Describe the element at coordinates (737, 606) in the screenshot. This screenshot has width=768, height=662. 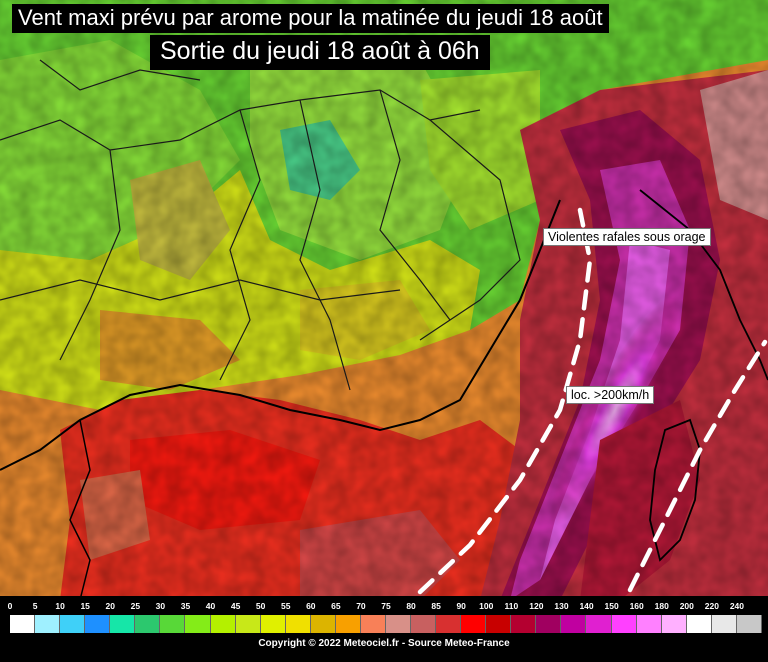
I see `legend-tick-label: 240` at that location.